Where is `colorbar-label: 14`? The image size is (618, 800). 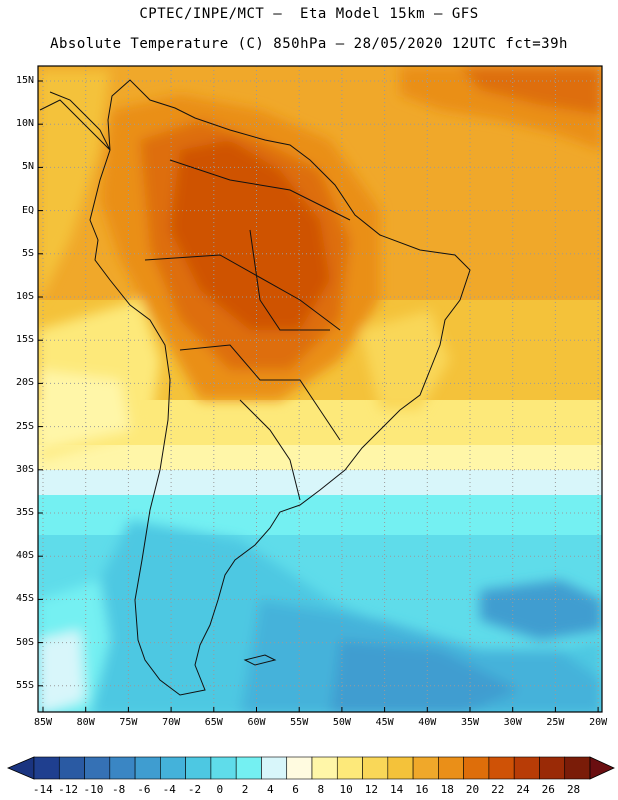
colorbar-label: 14 is located at coordinates (397, 789).